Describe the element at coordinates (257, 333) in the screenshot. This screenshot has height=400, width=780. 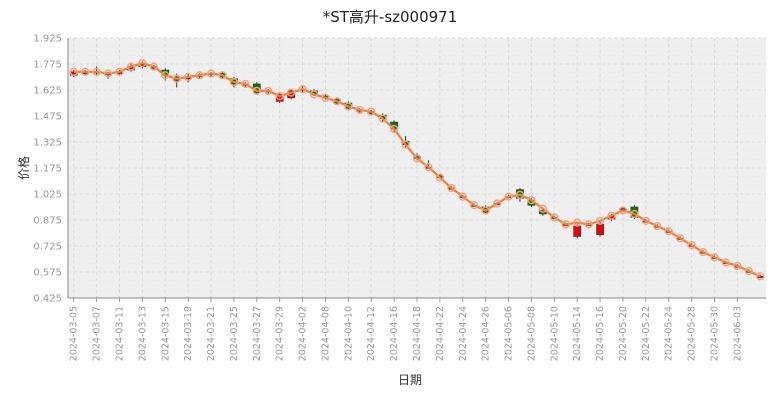
I see `x-tick-label: 2024-03-27` at that location.